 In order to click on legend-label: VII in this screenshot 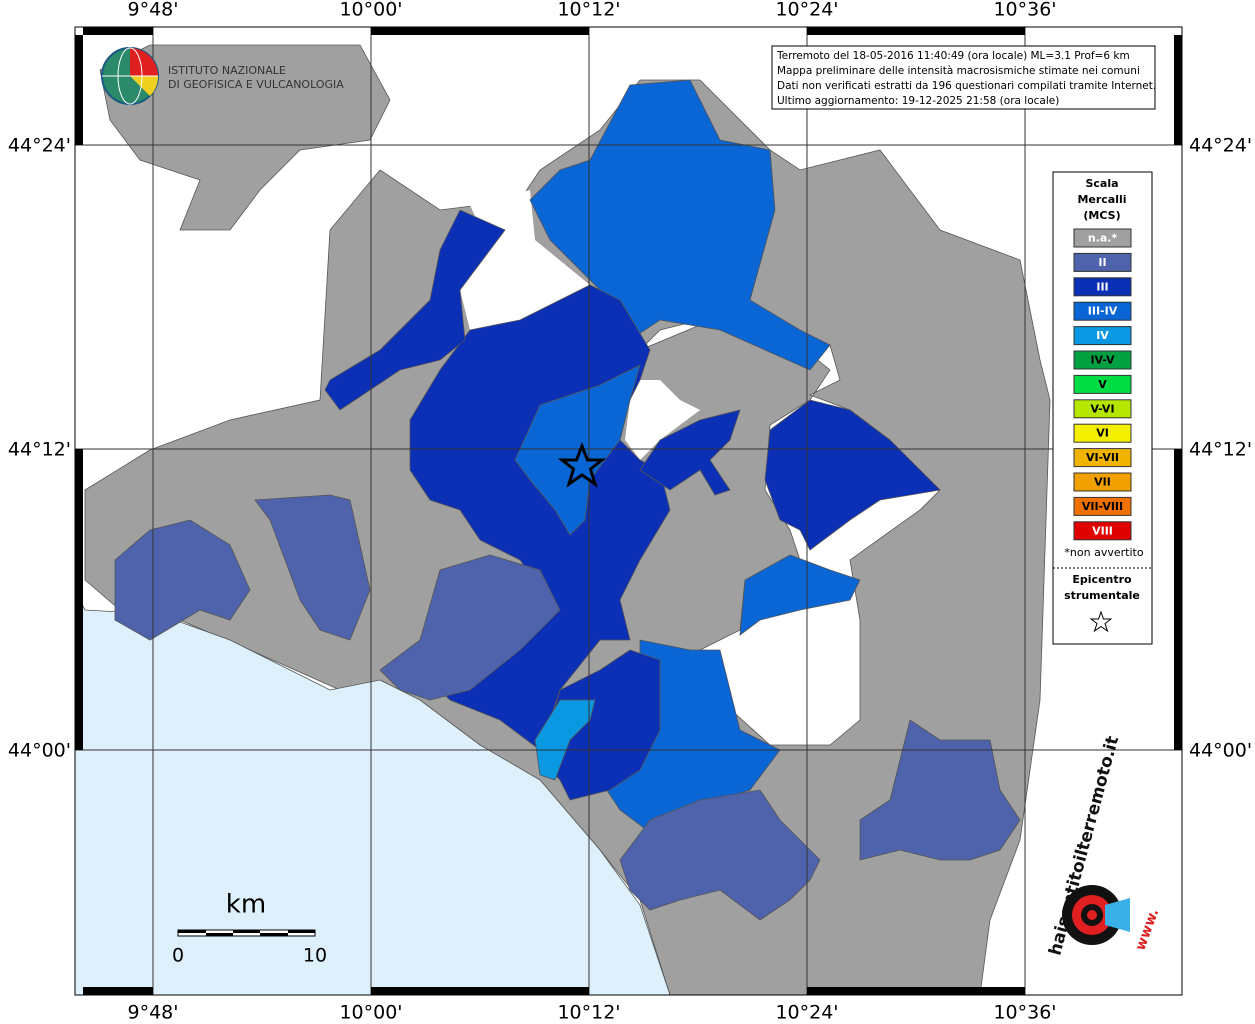, I will do `click(1102, 482)`.